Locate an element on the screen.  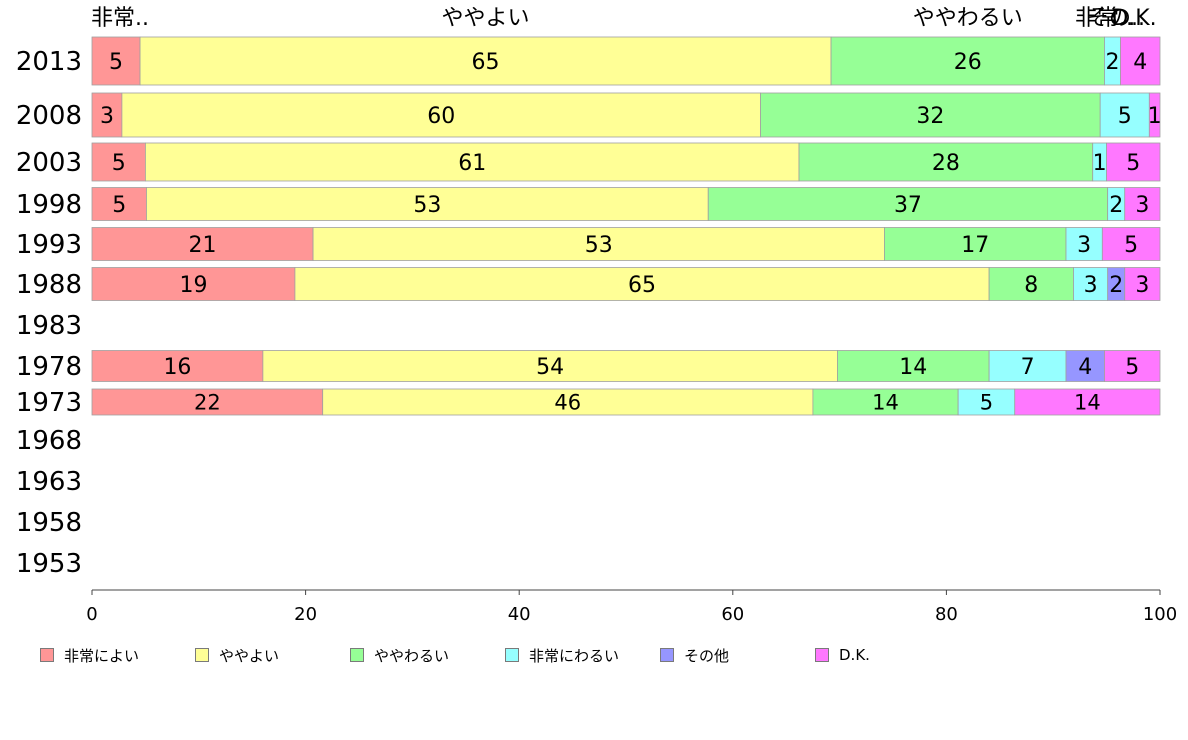
category-label: 1953 is located at coordinates (49, 564).